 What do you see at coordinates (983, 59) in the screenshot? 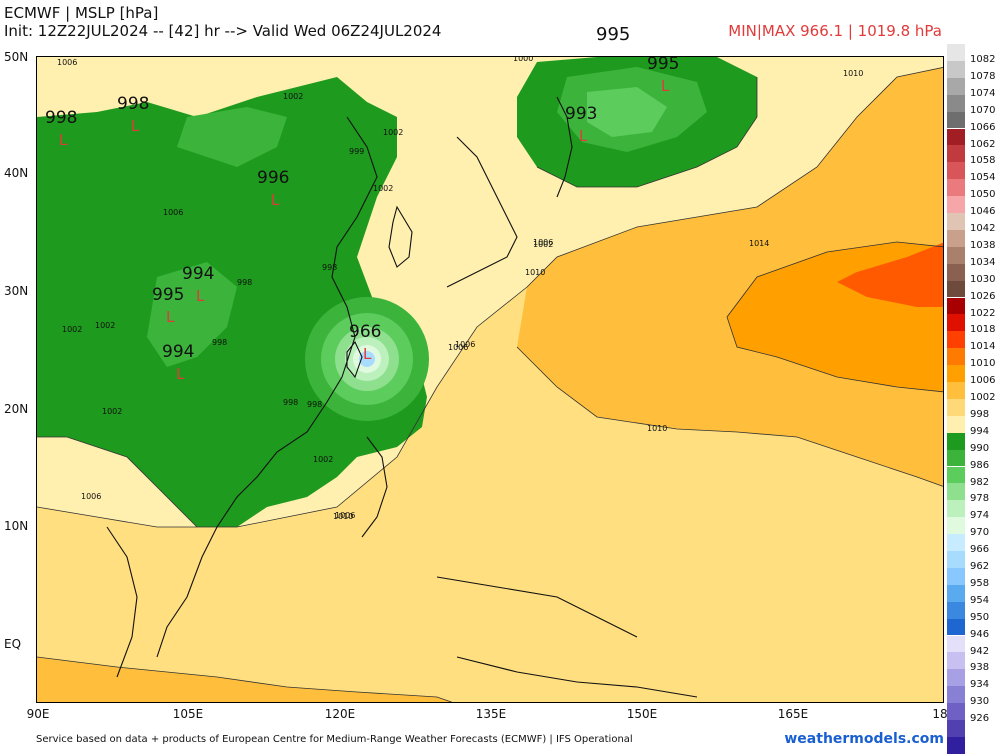
I see `colorbar-level-label: 1082` at bounding box center [983, 59].